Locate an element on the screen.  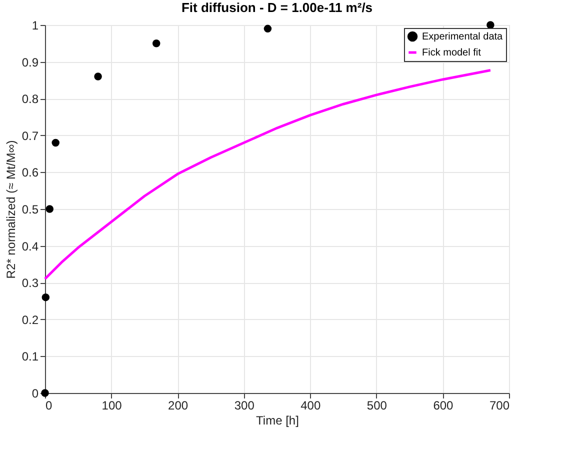
y-tick-label: 0.1 is located at coordinates (30, 357).